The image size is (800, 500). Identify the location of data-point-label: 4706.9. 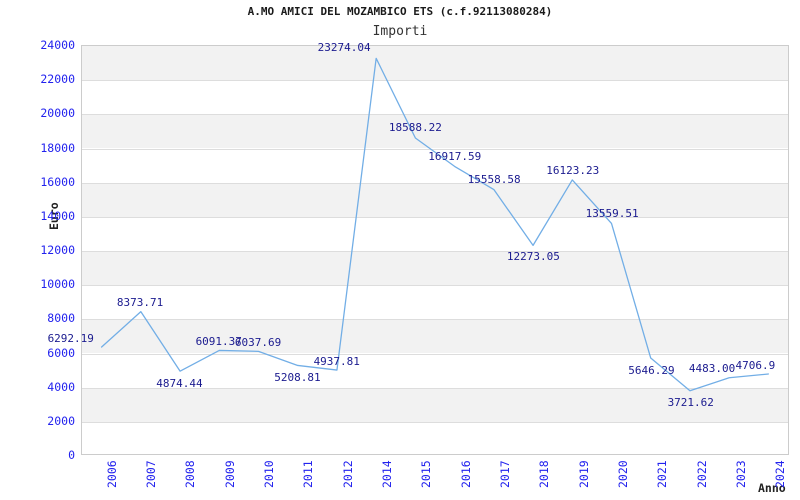
(755, 365).